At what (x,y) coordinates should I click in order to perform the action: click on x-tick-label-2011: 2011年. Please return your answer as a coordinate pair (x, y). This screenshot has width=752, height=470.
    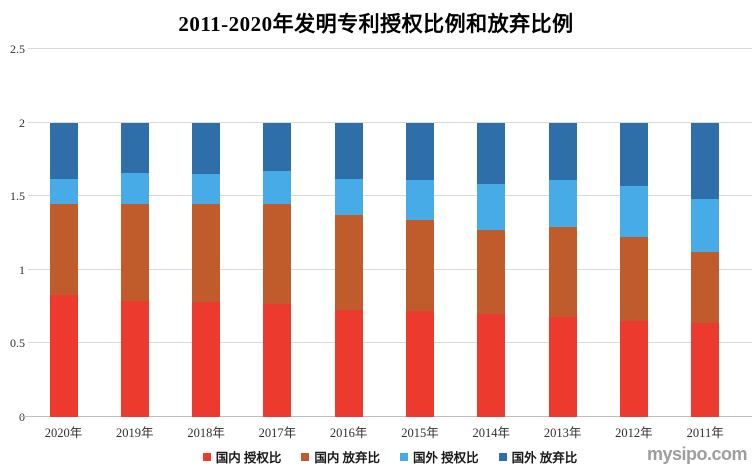
    Looking at the image, I should click on (705, 433).